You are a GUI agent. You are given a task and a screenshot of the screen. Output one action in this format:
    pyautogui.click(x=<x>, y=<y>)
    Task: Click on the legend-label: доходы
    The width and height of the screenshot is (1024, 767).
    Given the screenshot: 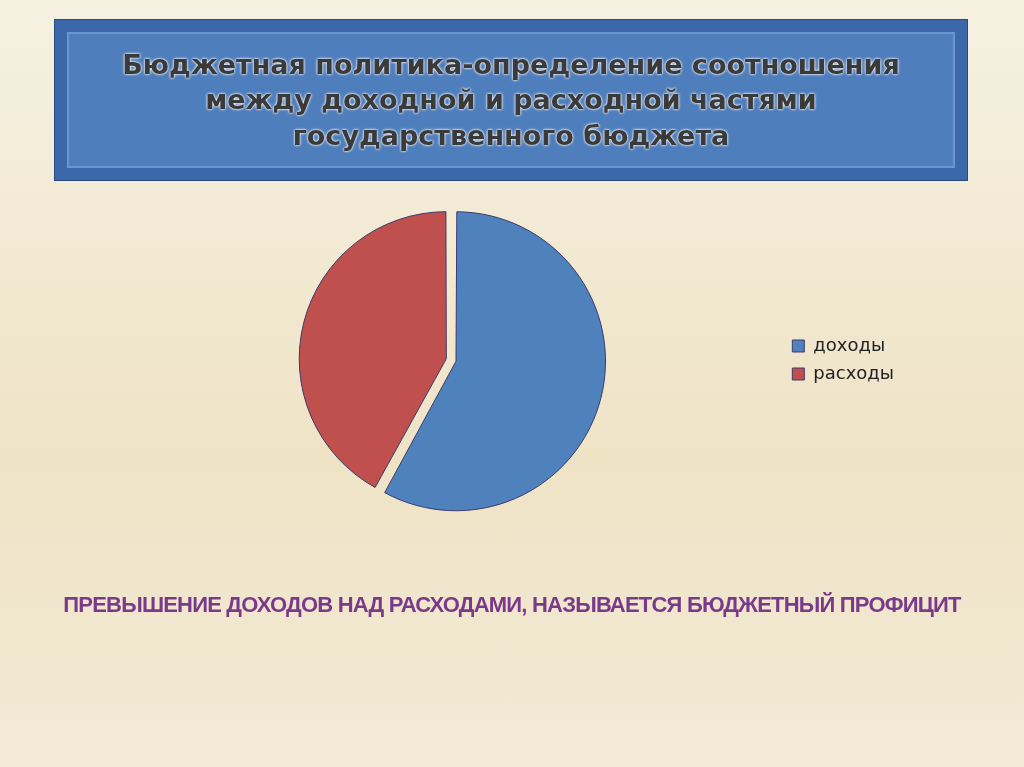 What is the action you would take?
    pyautogui.click(x=849, y=344)
    